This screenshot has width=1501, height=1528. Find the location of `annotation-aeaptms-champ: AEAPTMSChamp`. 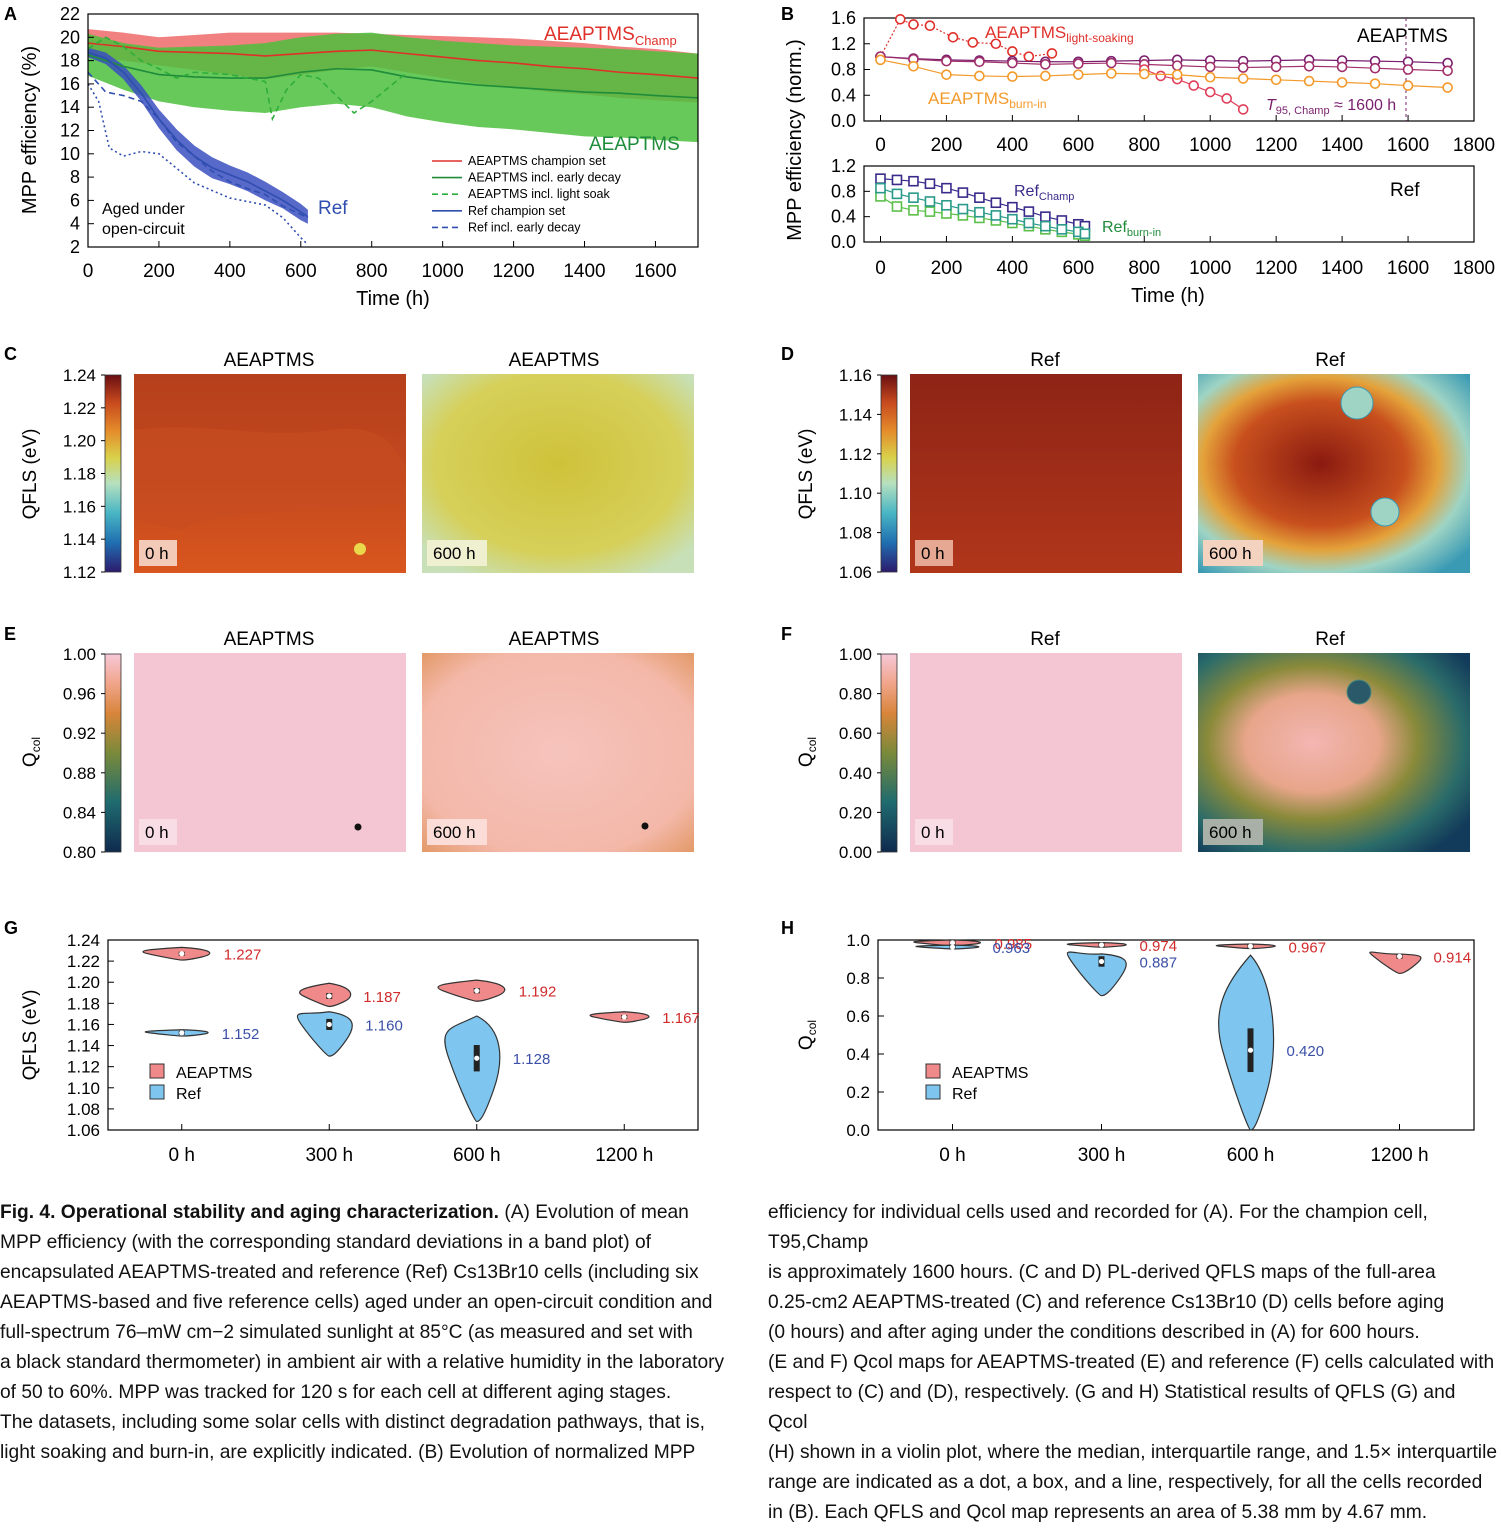

annotation-aeaptms-champ: AEAPTMSChamp is located at coordinates (610, 36).